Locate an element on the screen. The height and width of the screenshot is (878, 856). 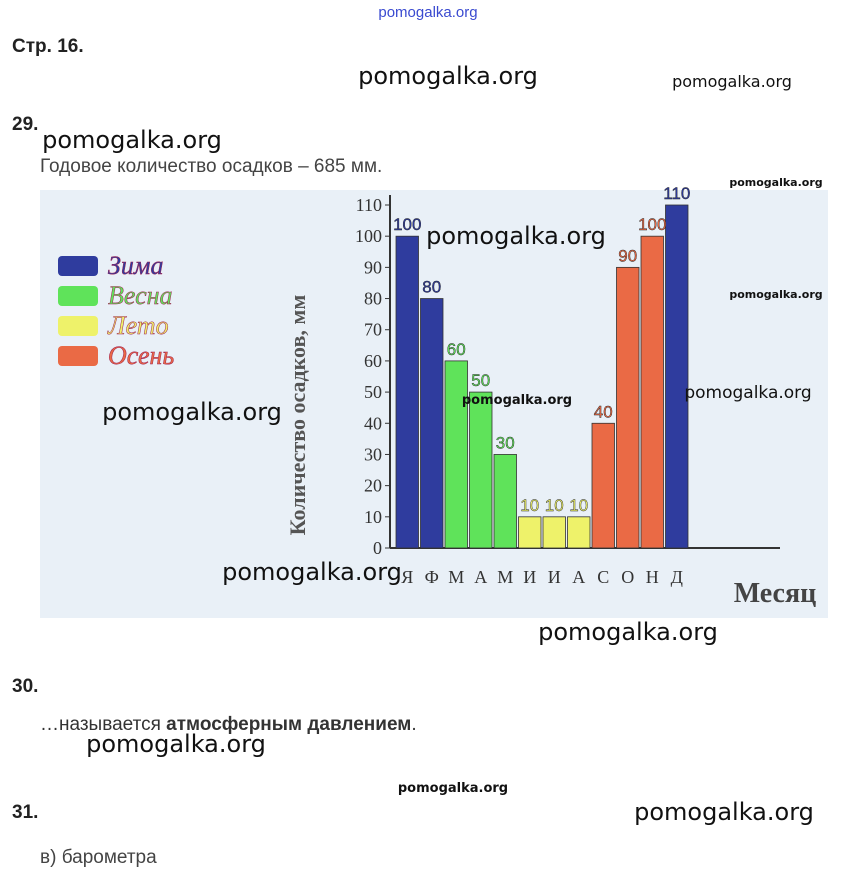
page-header: Стр. 16. is located at coordinates (48, 46).